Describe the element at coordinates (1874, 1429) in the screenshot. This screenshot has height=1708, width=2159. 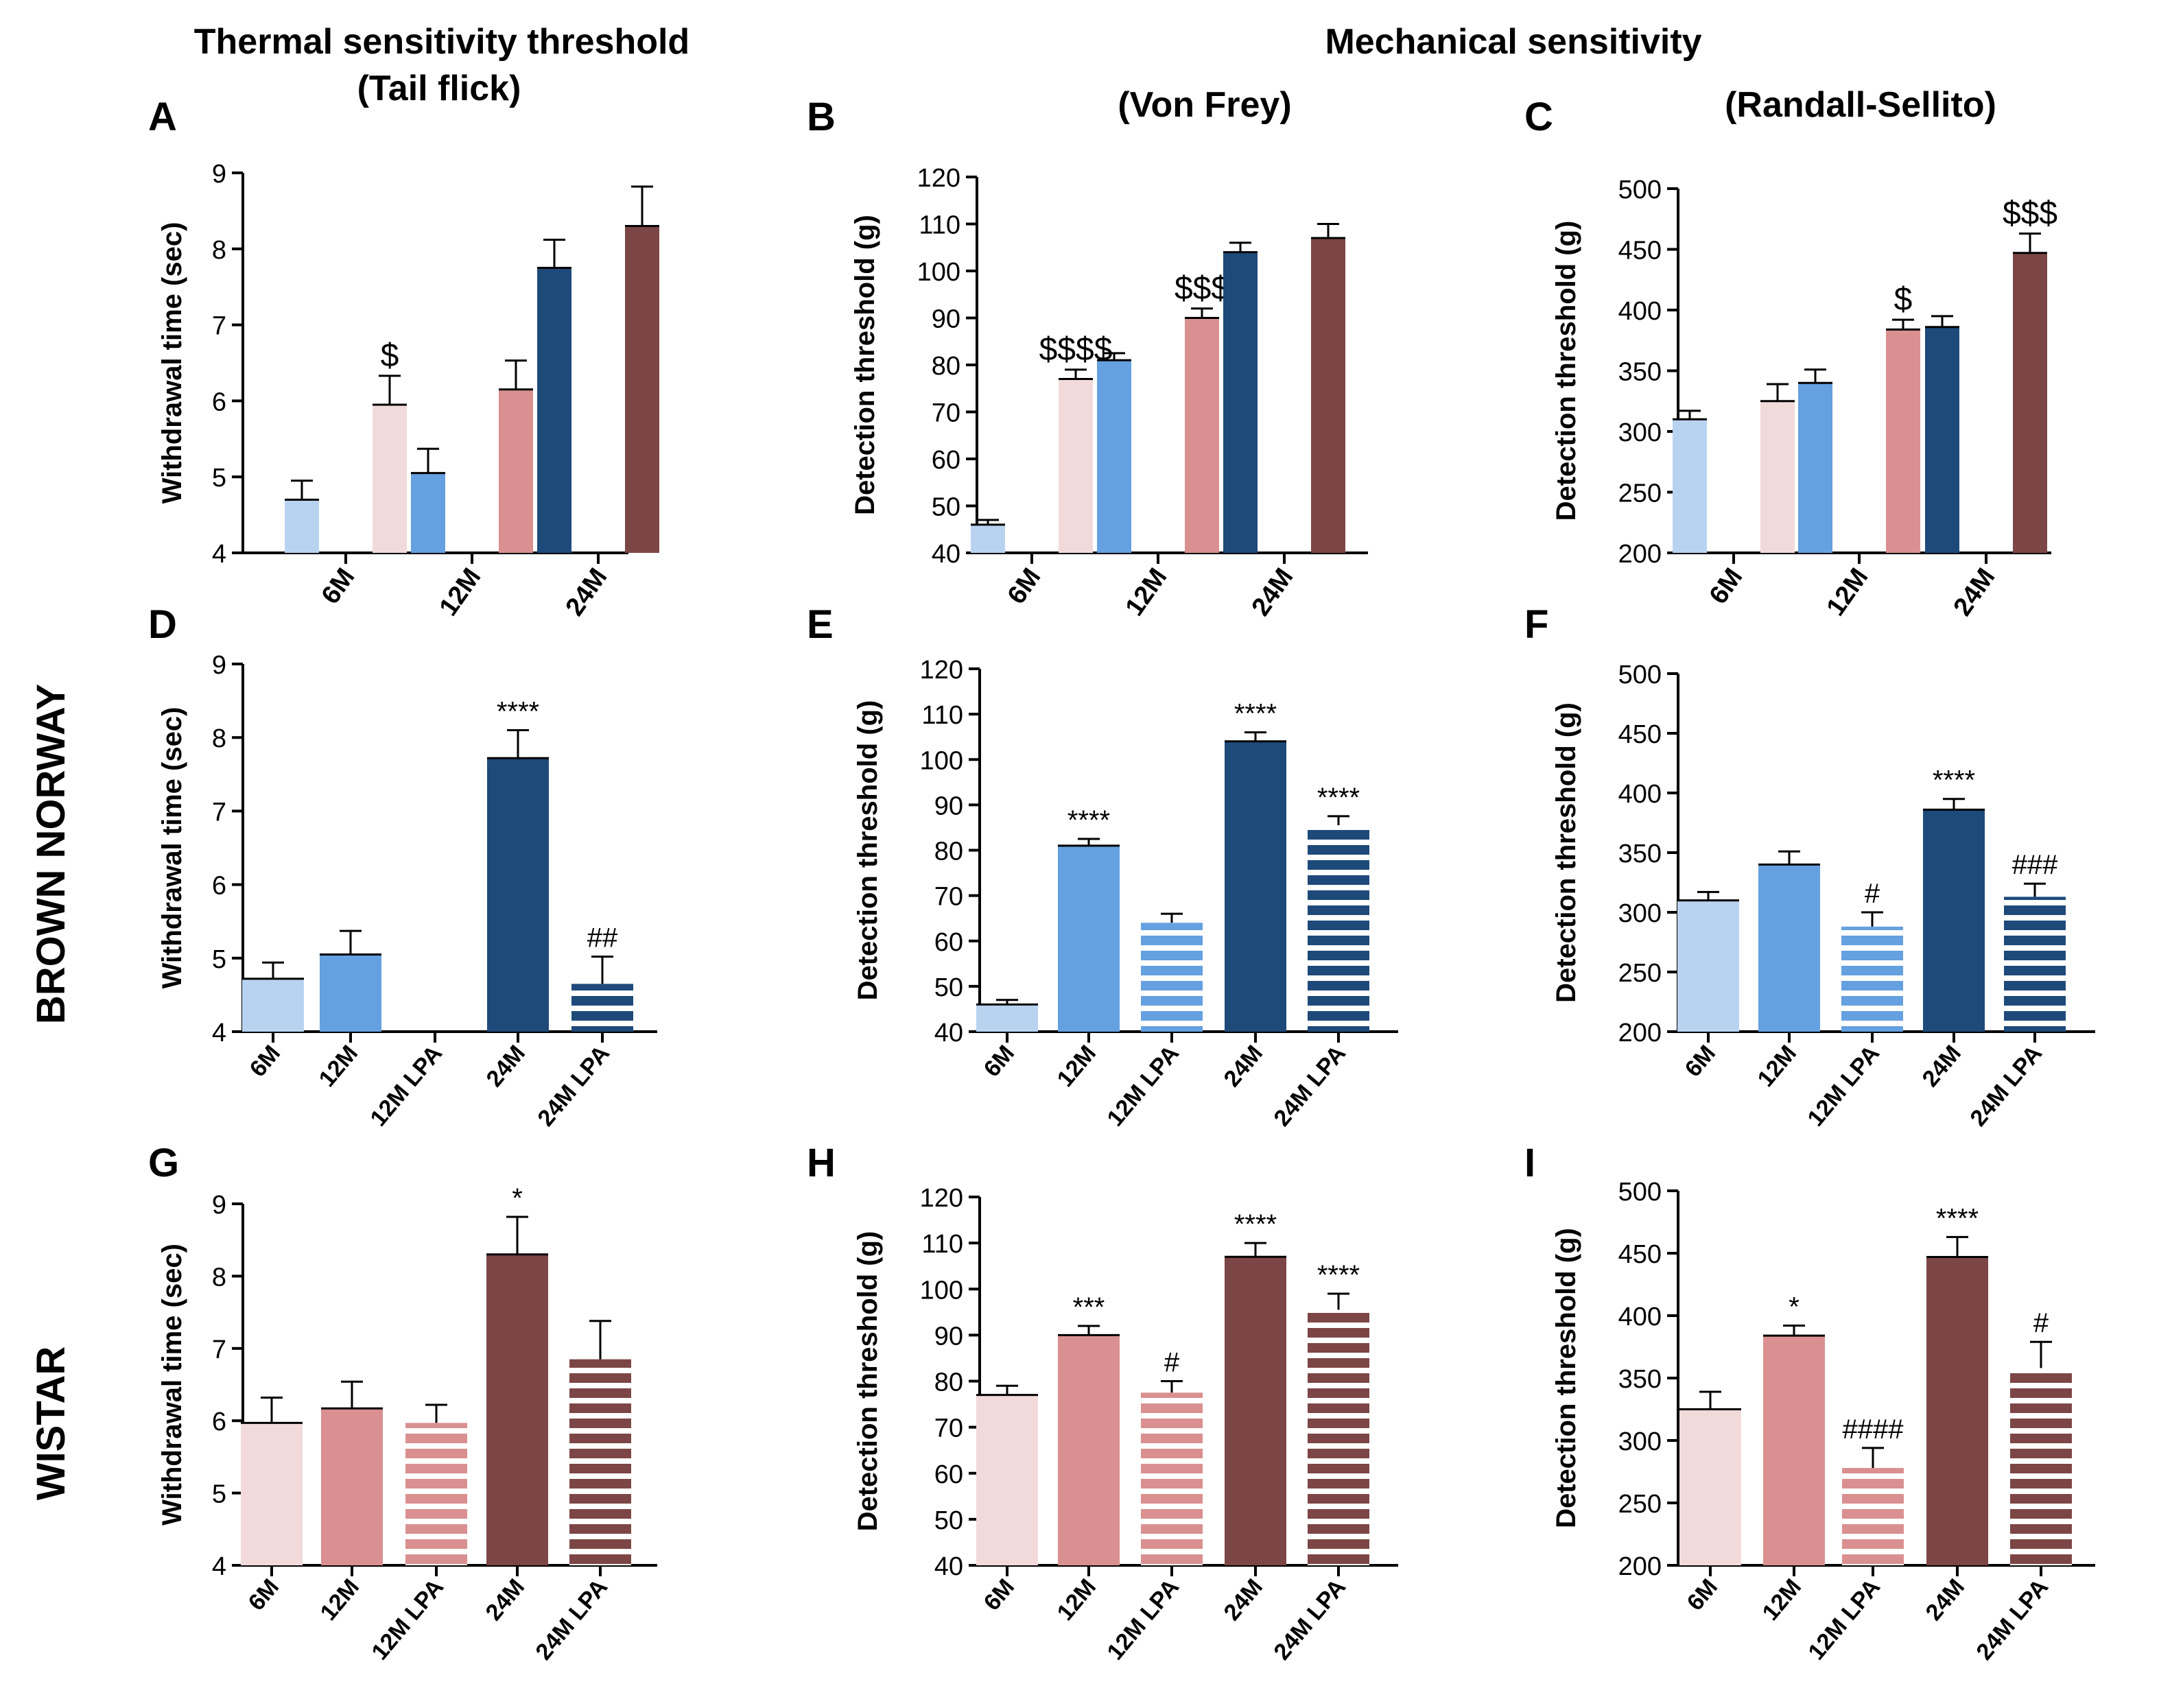
I see `significance-label: ####` at that location.